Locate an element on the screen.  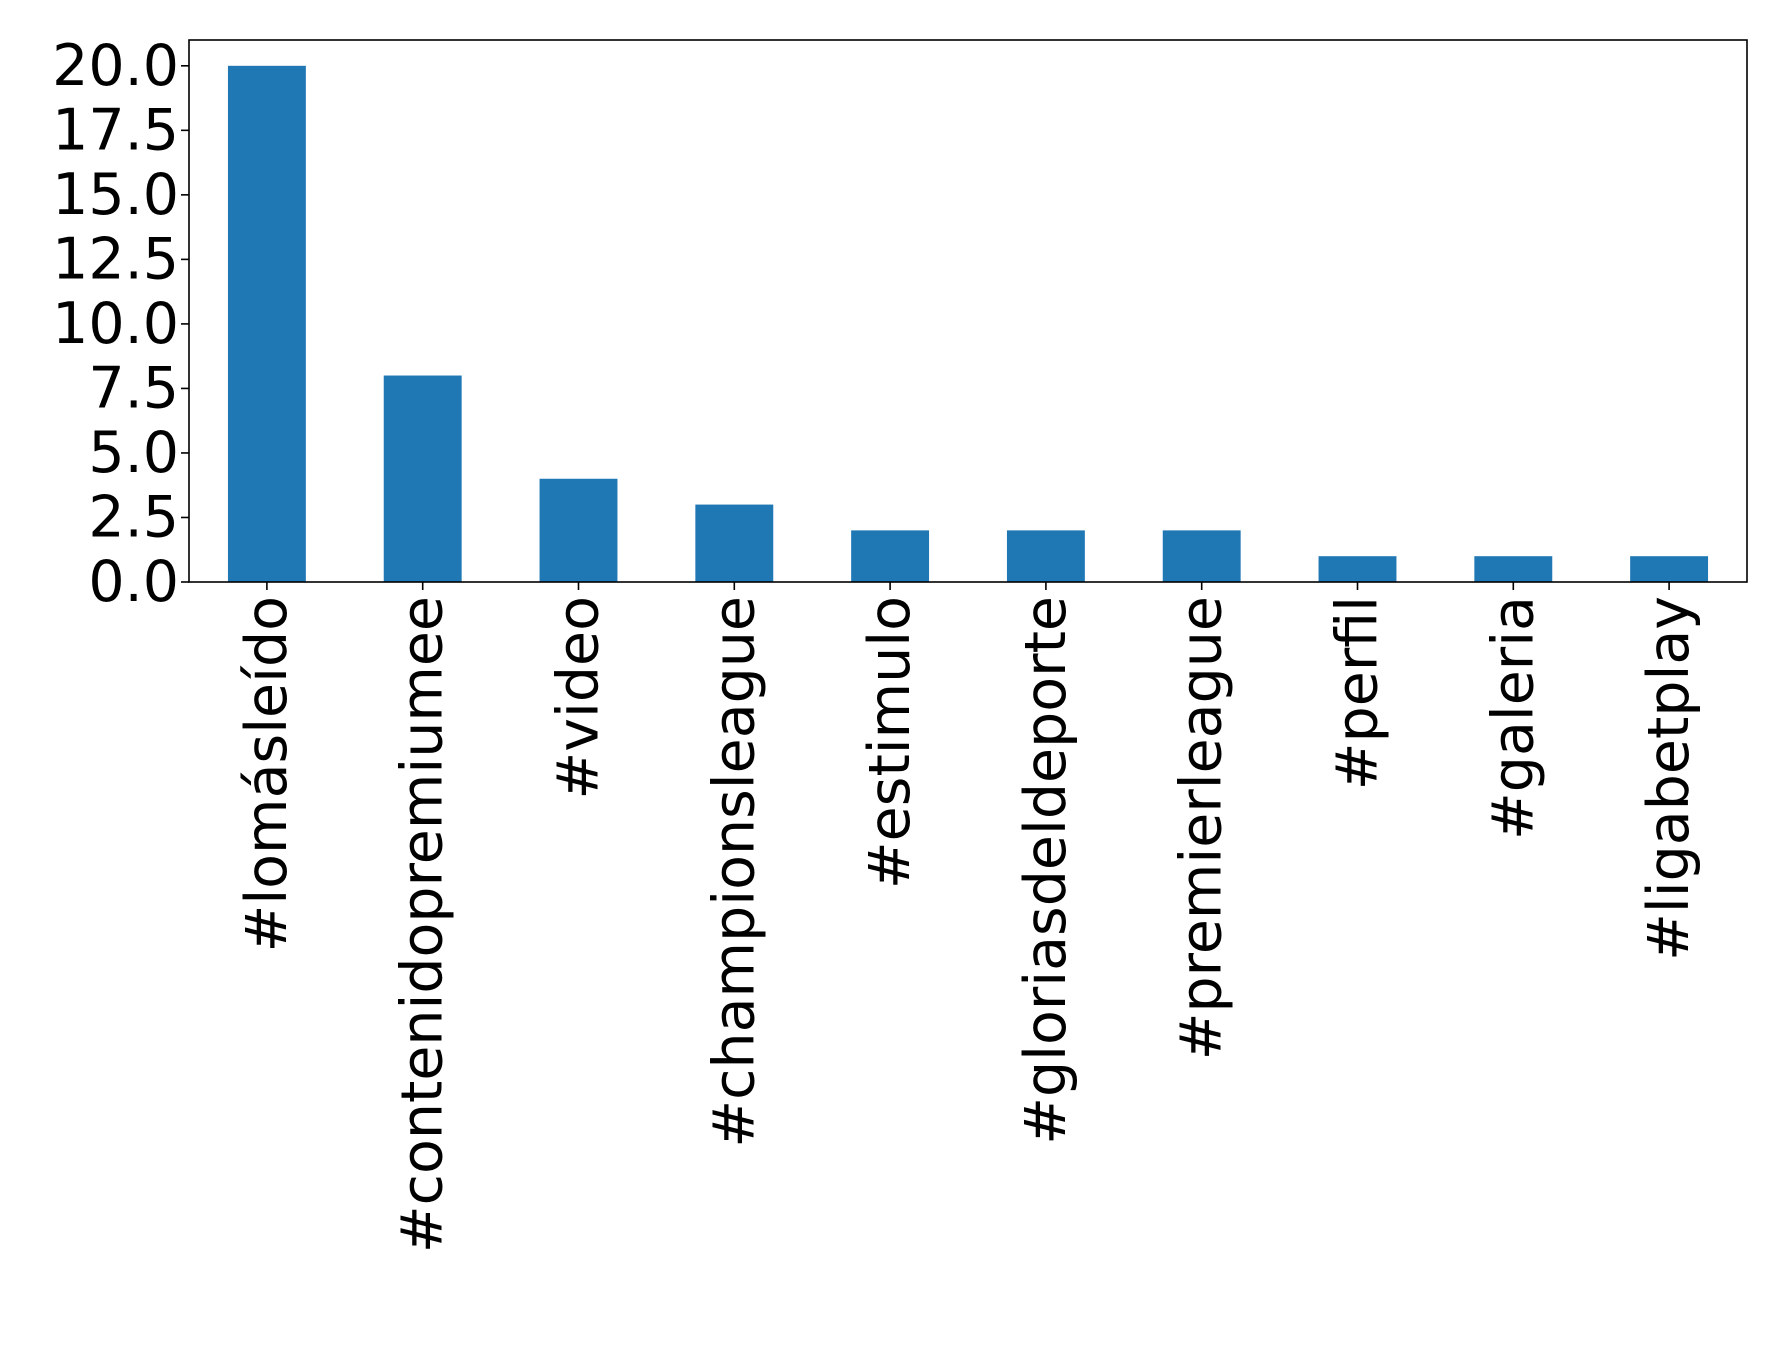
x-tick-label: #premierleague is located at coordinates (1202, 828).